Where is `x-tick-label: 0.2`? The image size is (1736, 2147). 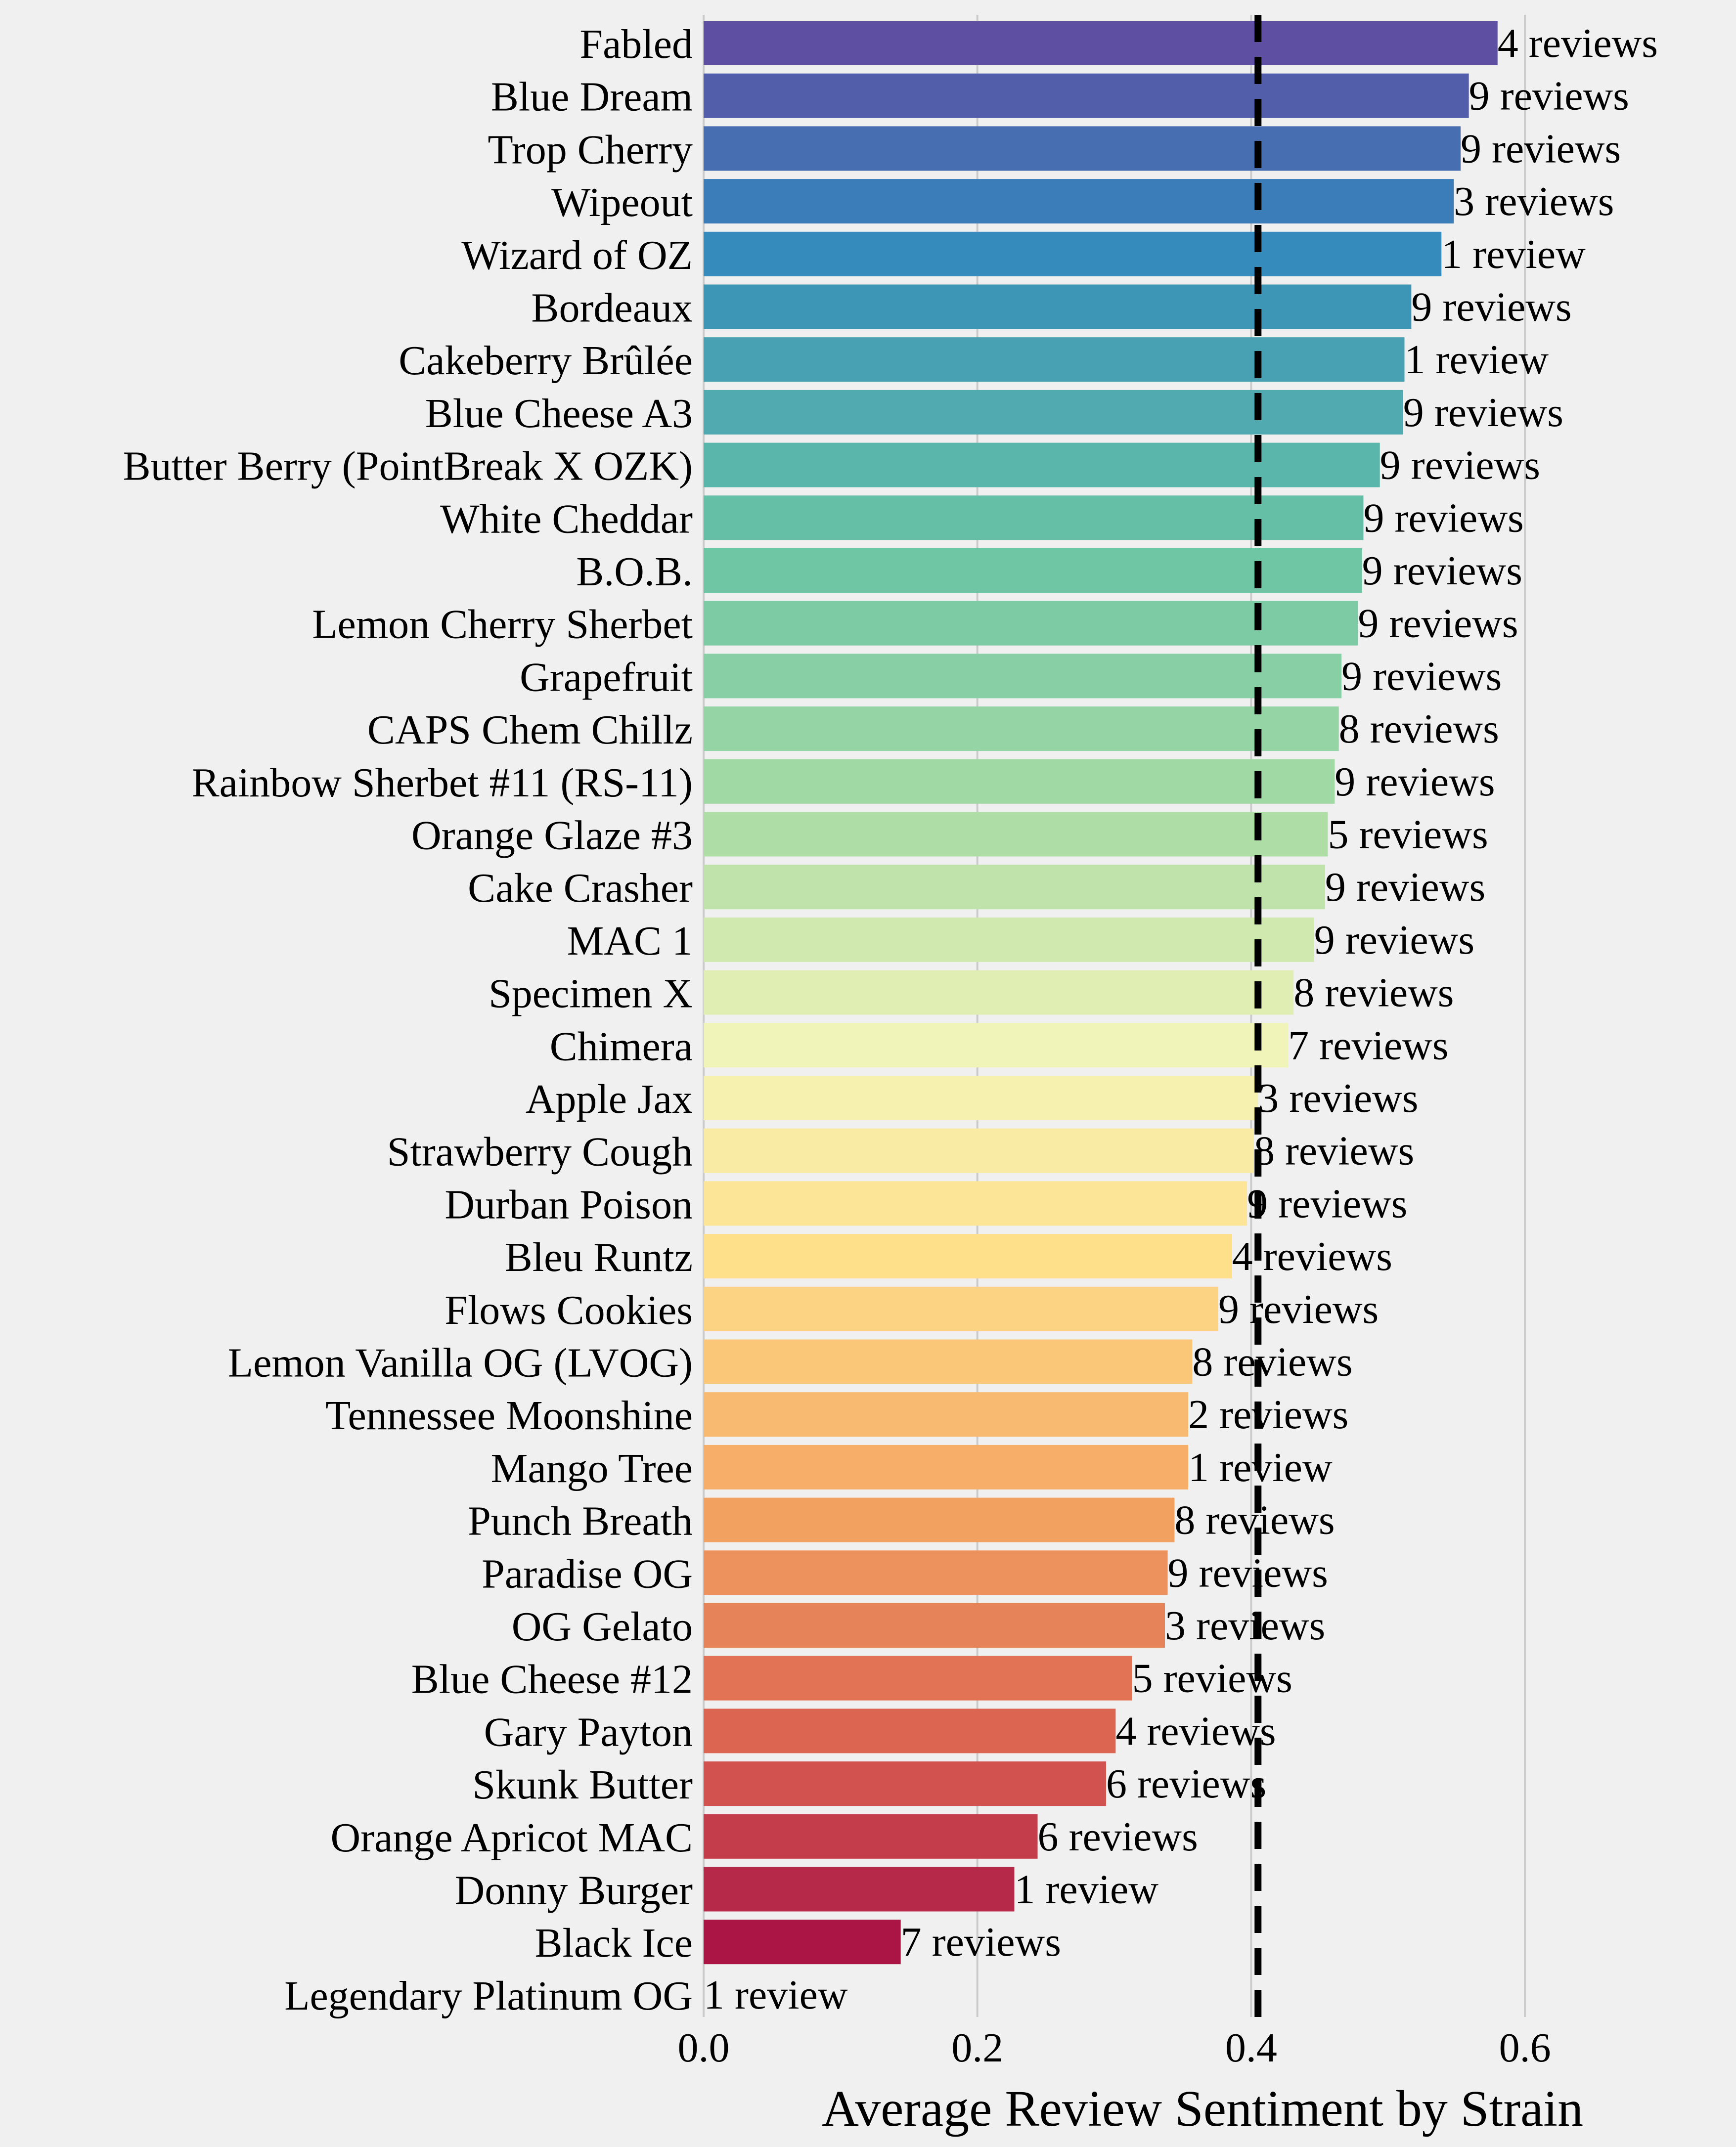 x-tick-label: 0.2 is located at coordinates (977, 2048).